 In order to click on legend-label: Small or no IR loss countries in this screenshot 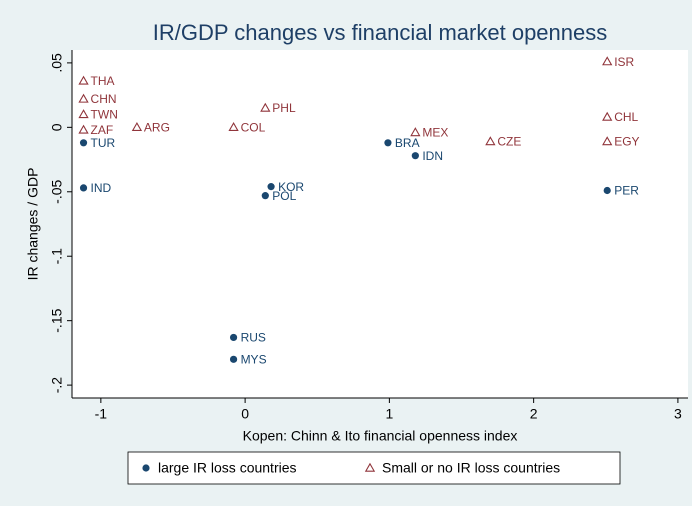, I will do `click(471, 468)`.